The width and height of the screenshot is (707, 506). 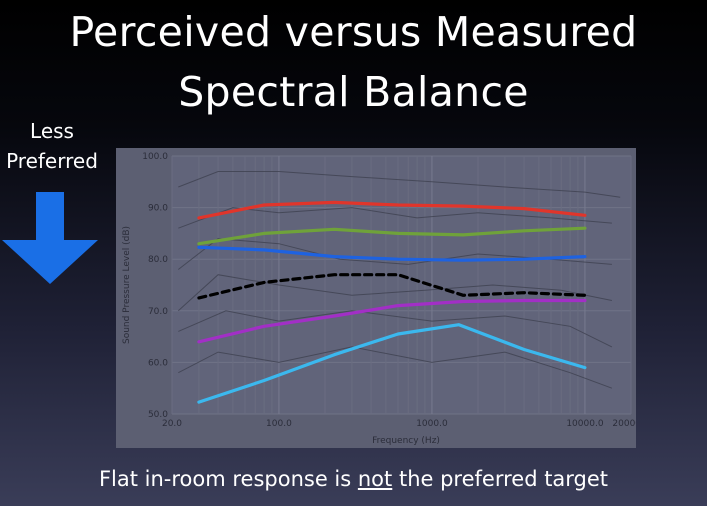 What do you see at coordinates (52, 131) in the screenshot?
I see `side-label-line-1: Less` at bounding box center [52, 131].